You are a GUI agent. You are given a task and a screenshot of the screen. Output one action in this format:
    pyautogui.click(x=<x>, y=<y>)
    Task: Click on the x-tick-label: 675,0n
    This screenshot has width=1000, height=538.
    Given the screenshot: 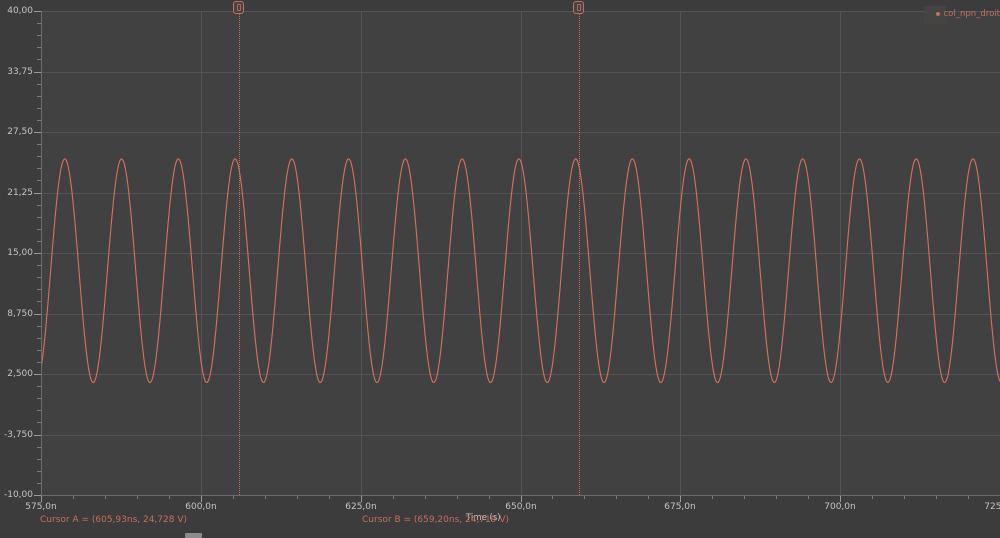 What is the action you would take?
    pyautogui.click(x=680, y=507)
    